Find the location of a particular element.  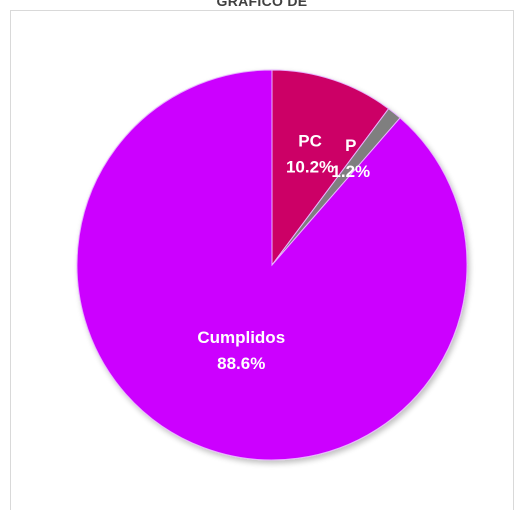

slice-category-label: PC is located at coordinates (310, 140).